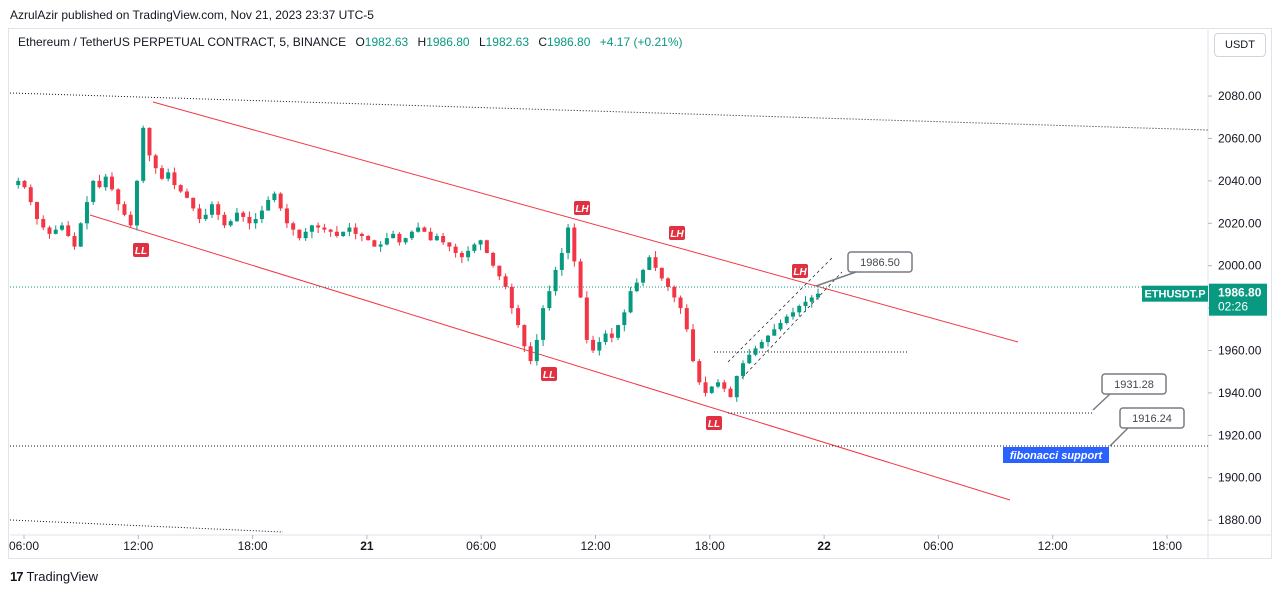  I want to click on callout-label: 1931.28, so click(1134, 385).